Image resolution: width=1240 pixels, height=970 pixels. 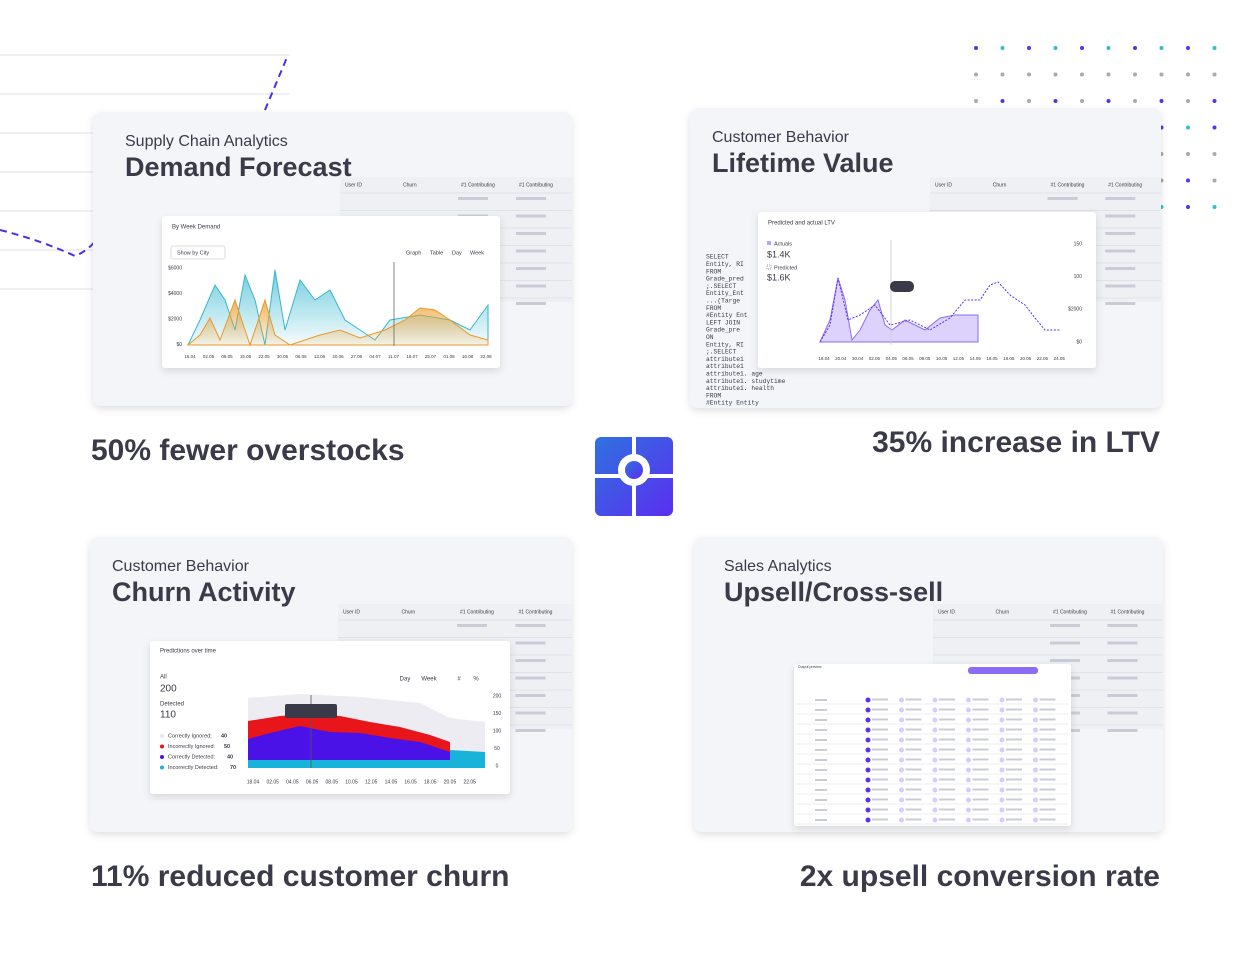 What do you see at coordinates (713, 395) in the screenshot?
I see `code-line: FROM` at bounding box center [713, 395].